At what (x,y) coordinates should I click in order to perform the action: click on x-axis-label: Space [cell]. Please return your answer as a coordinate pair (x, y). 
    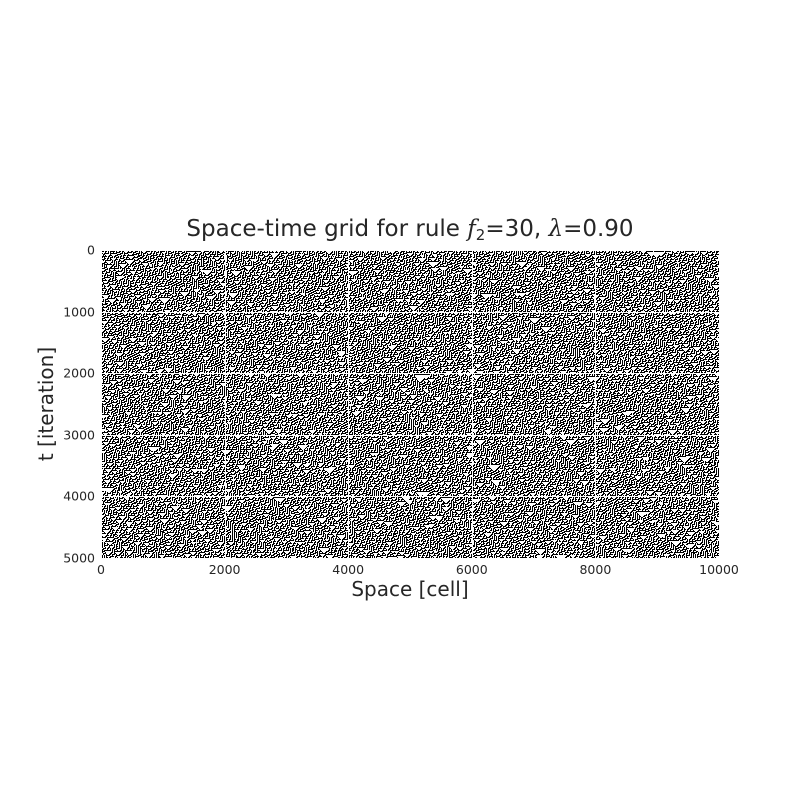
    Looking at the image, I should click on (410, 589).